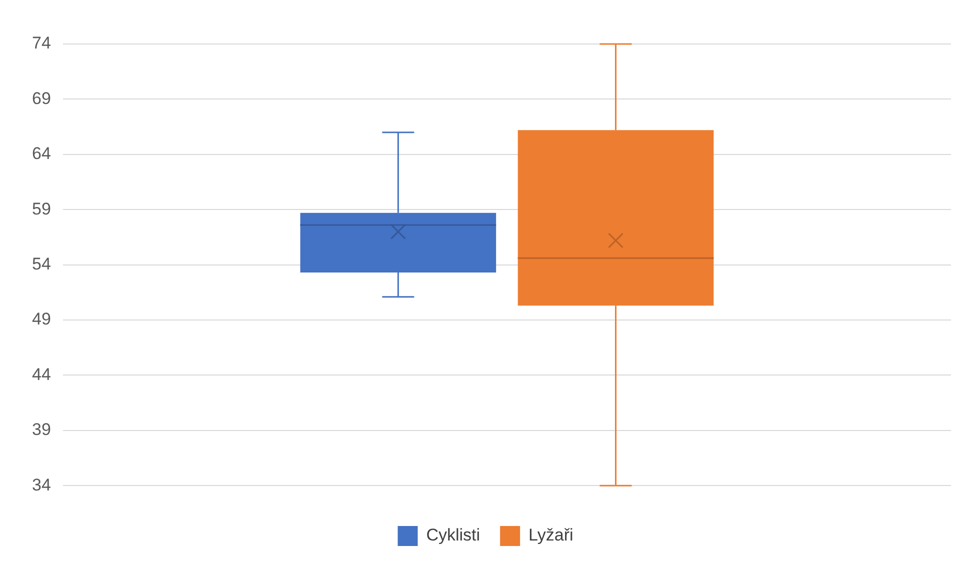 The height and width of the screenshot is (586, 957). What do you see at coordinates (41, 43) in the screenshot?
I see `y-tick-label: 74` at bounding box center [41, 43].